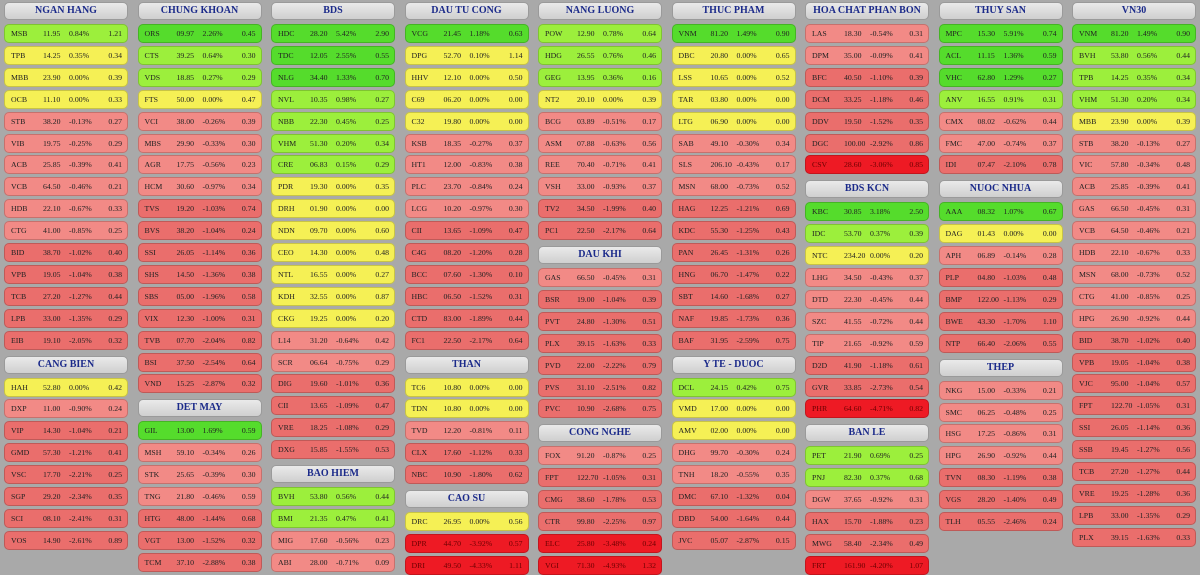  I want to click on stock-row: CTD 83.00 -1.89% 0.44, so click(466, 318).